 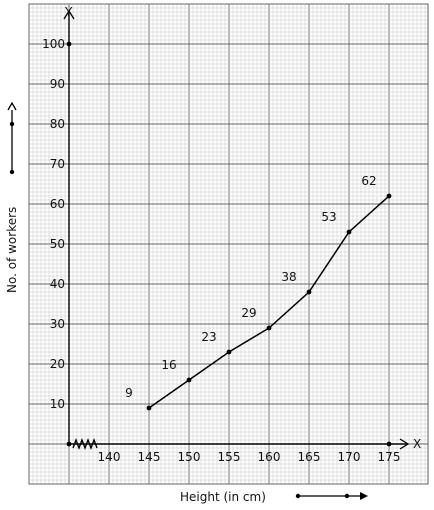 I want to click on data-label: 23, so click(x=208, y=337).